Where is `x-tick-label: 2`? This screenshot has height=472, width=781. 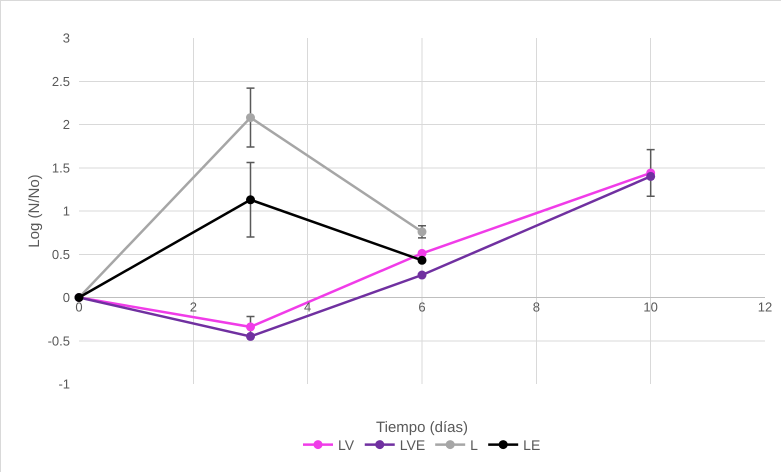 x-tick-label: 2 is located at coordinates (193, 307).